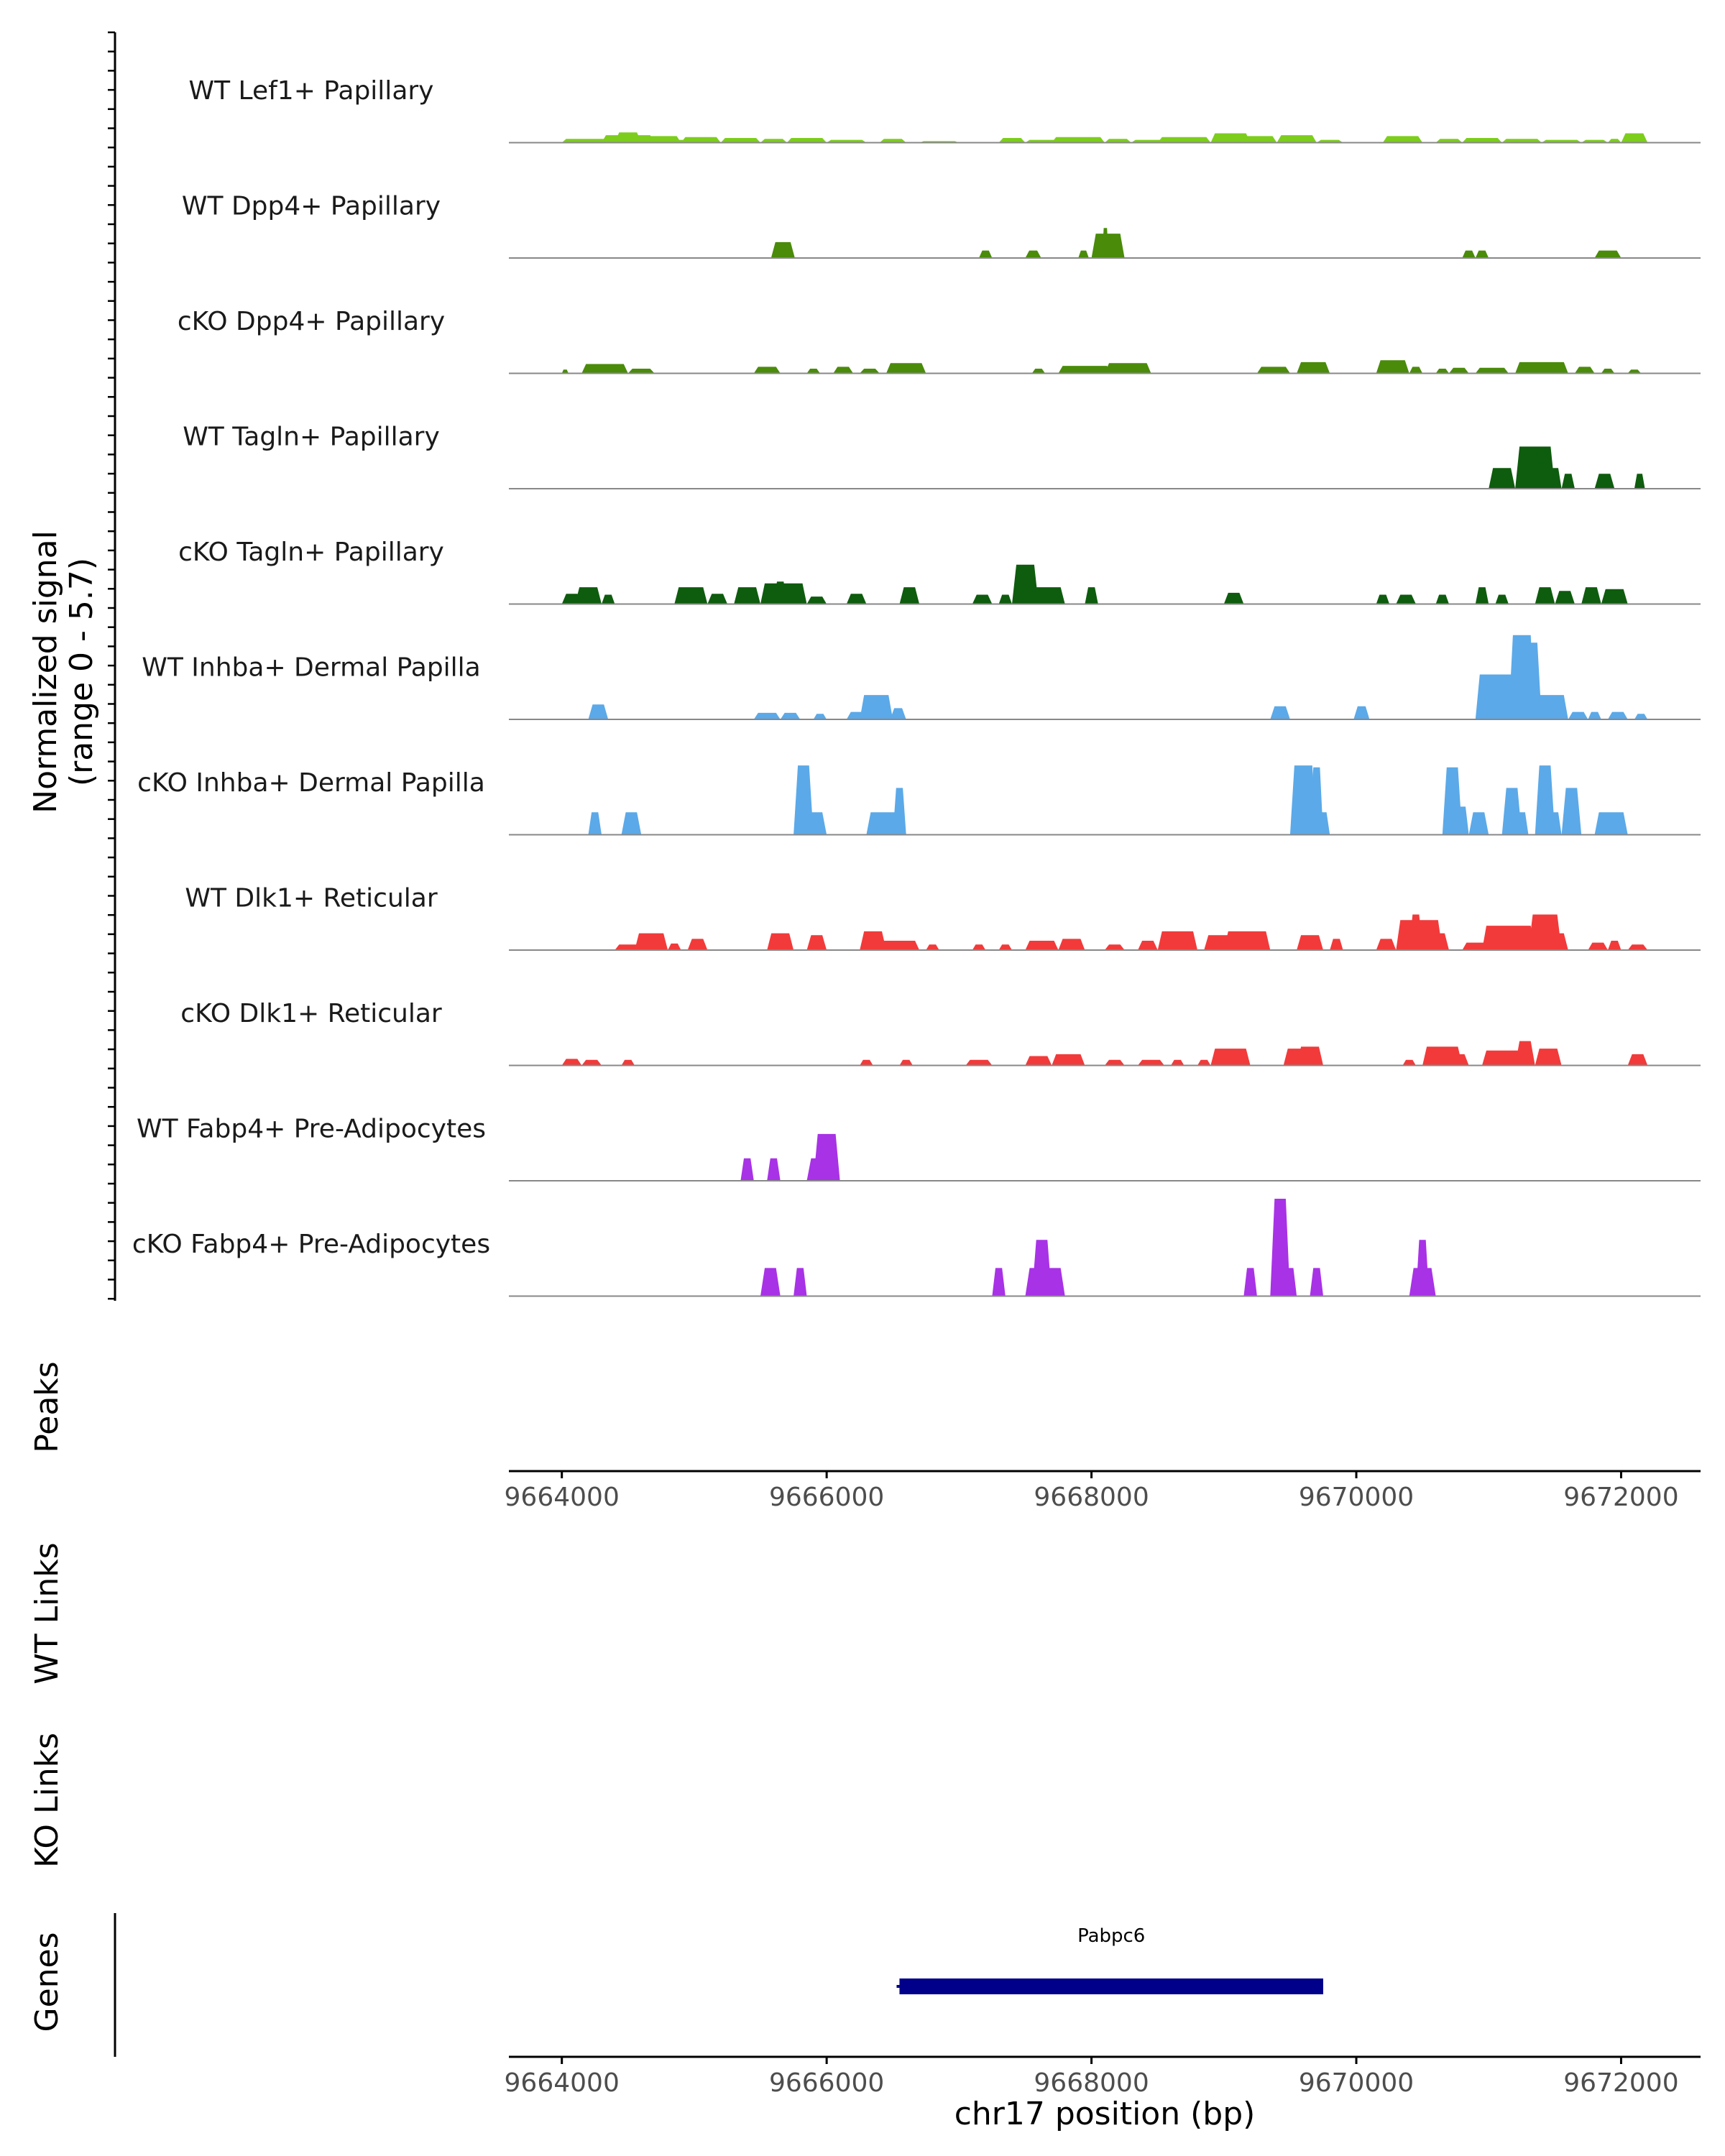 This screenshot has height=2156, width=1725. I want to click on genes-label: Genes, so click(47, 1982).